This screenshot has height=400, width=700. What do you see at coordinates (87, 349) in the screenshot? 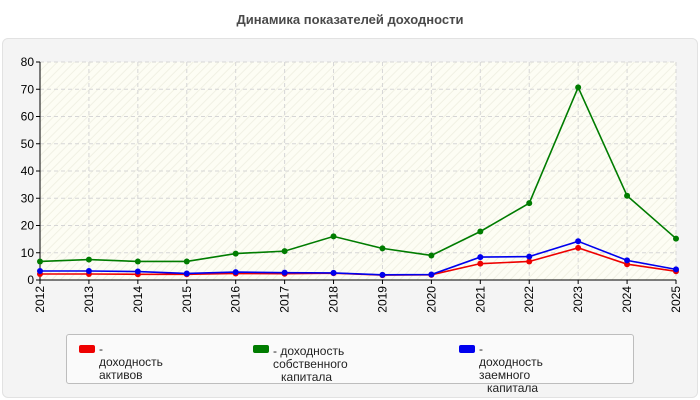
I see `legend-swatch-assets` at bounding box center [87, 349].